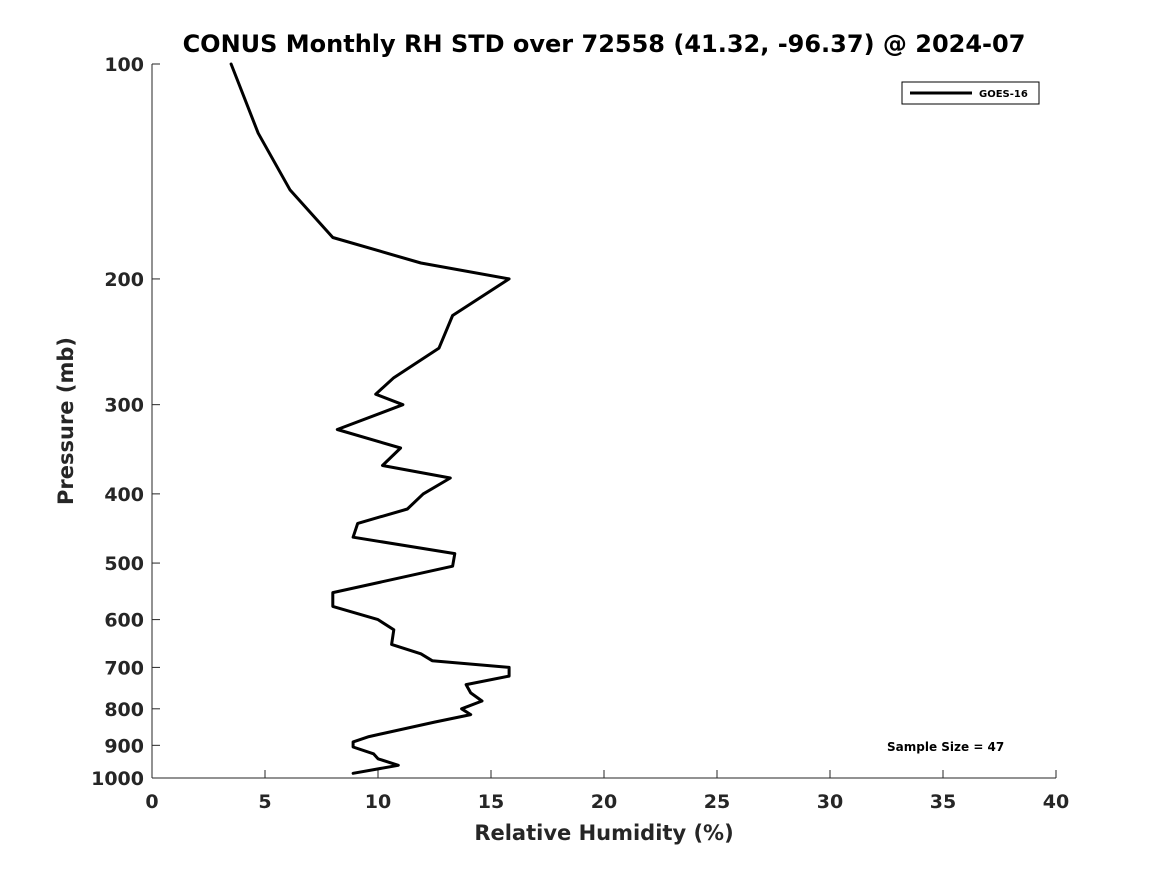 Image resolution: width=1167 pixels, height=875 pixels. What do you see at coordinates (603, 833) in the screenshot?
I see `x-axis-label: Relative Humidity (%)` at bounding box center [603, 833].